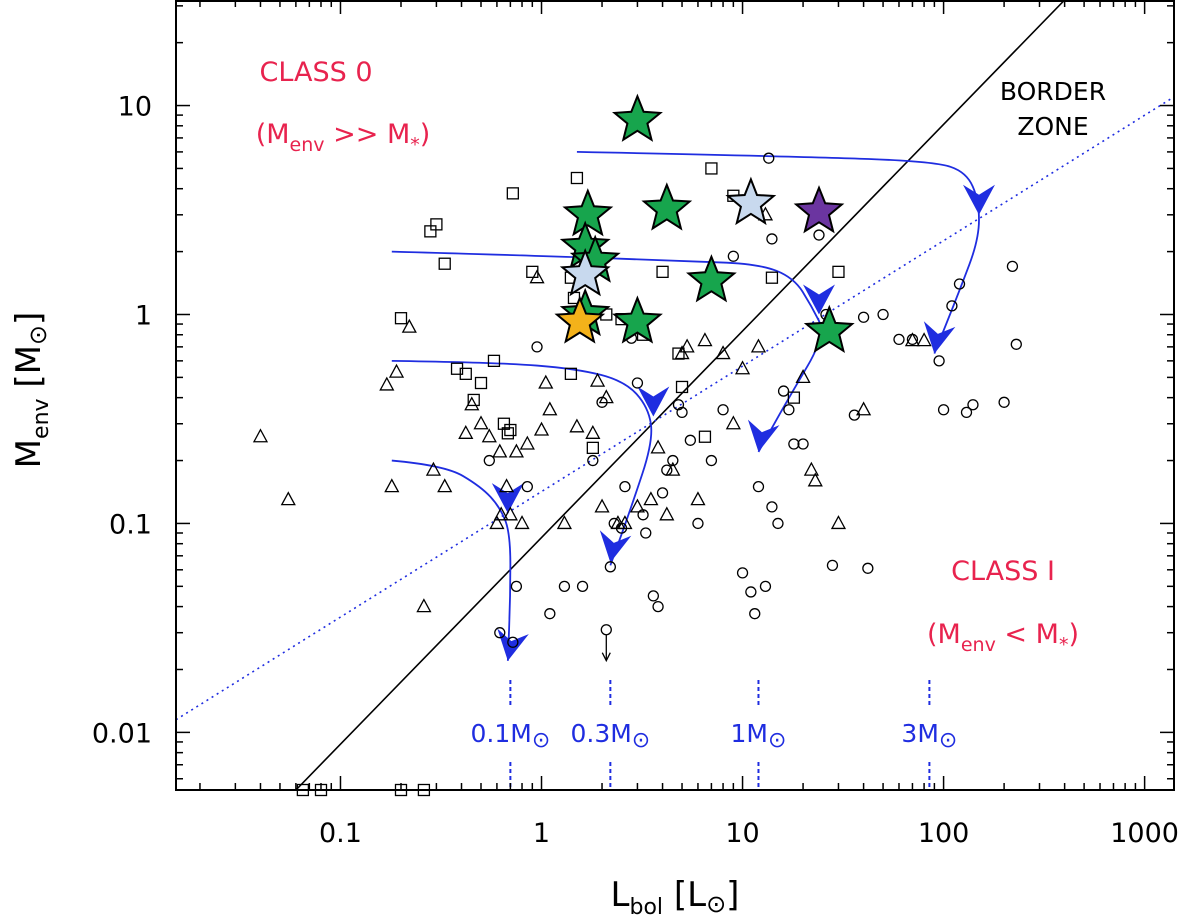  I want to click on y-tick-label: 1, so click(143, 315).